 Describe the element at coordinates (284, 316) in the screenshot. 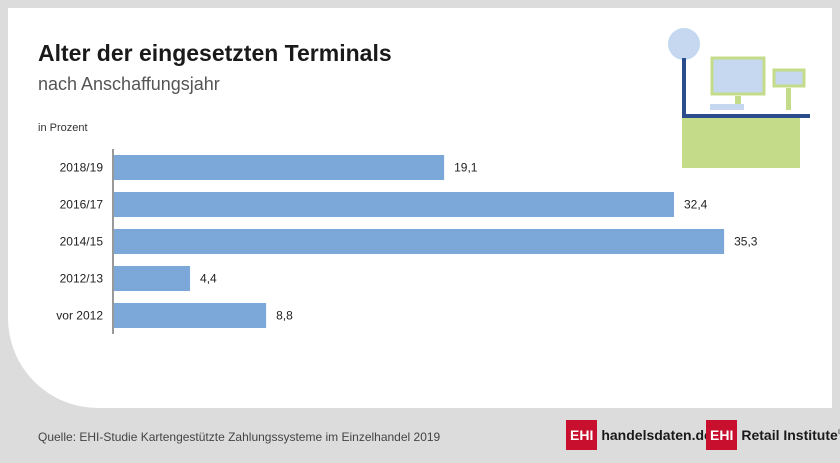

I see `value-label: 8,8` at that location.